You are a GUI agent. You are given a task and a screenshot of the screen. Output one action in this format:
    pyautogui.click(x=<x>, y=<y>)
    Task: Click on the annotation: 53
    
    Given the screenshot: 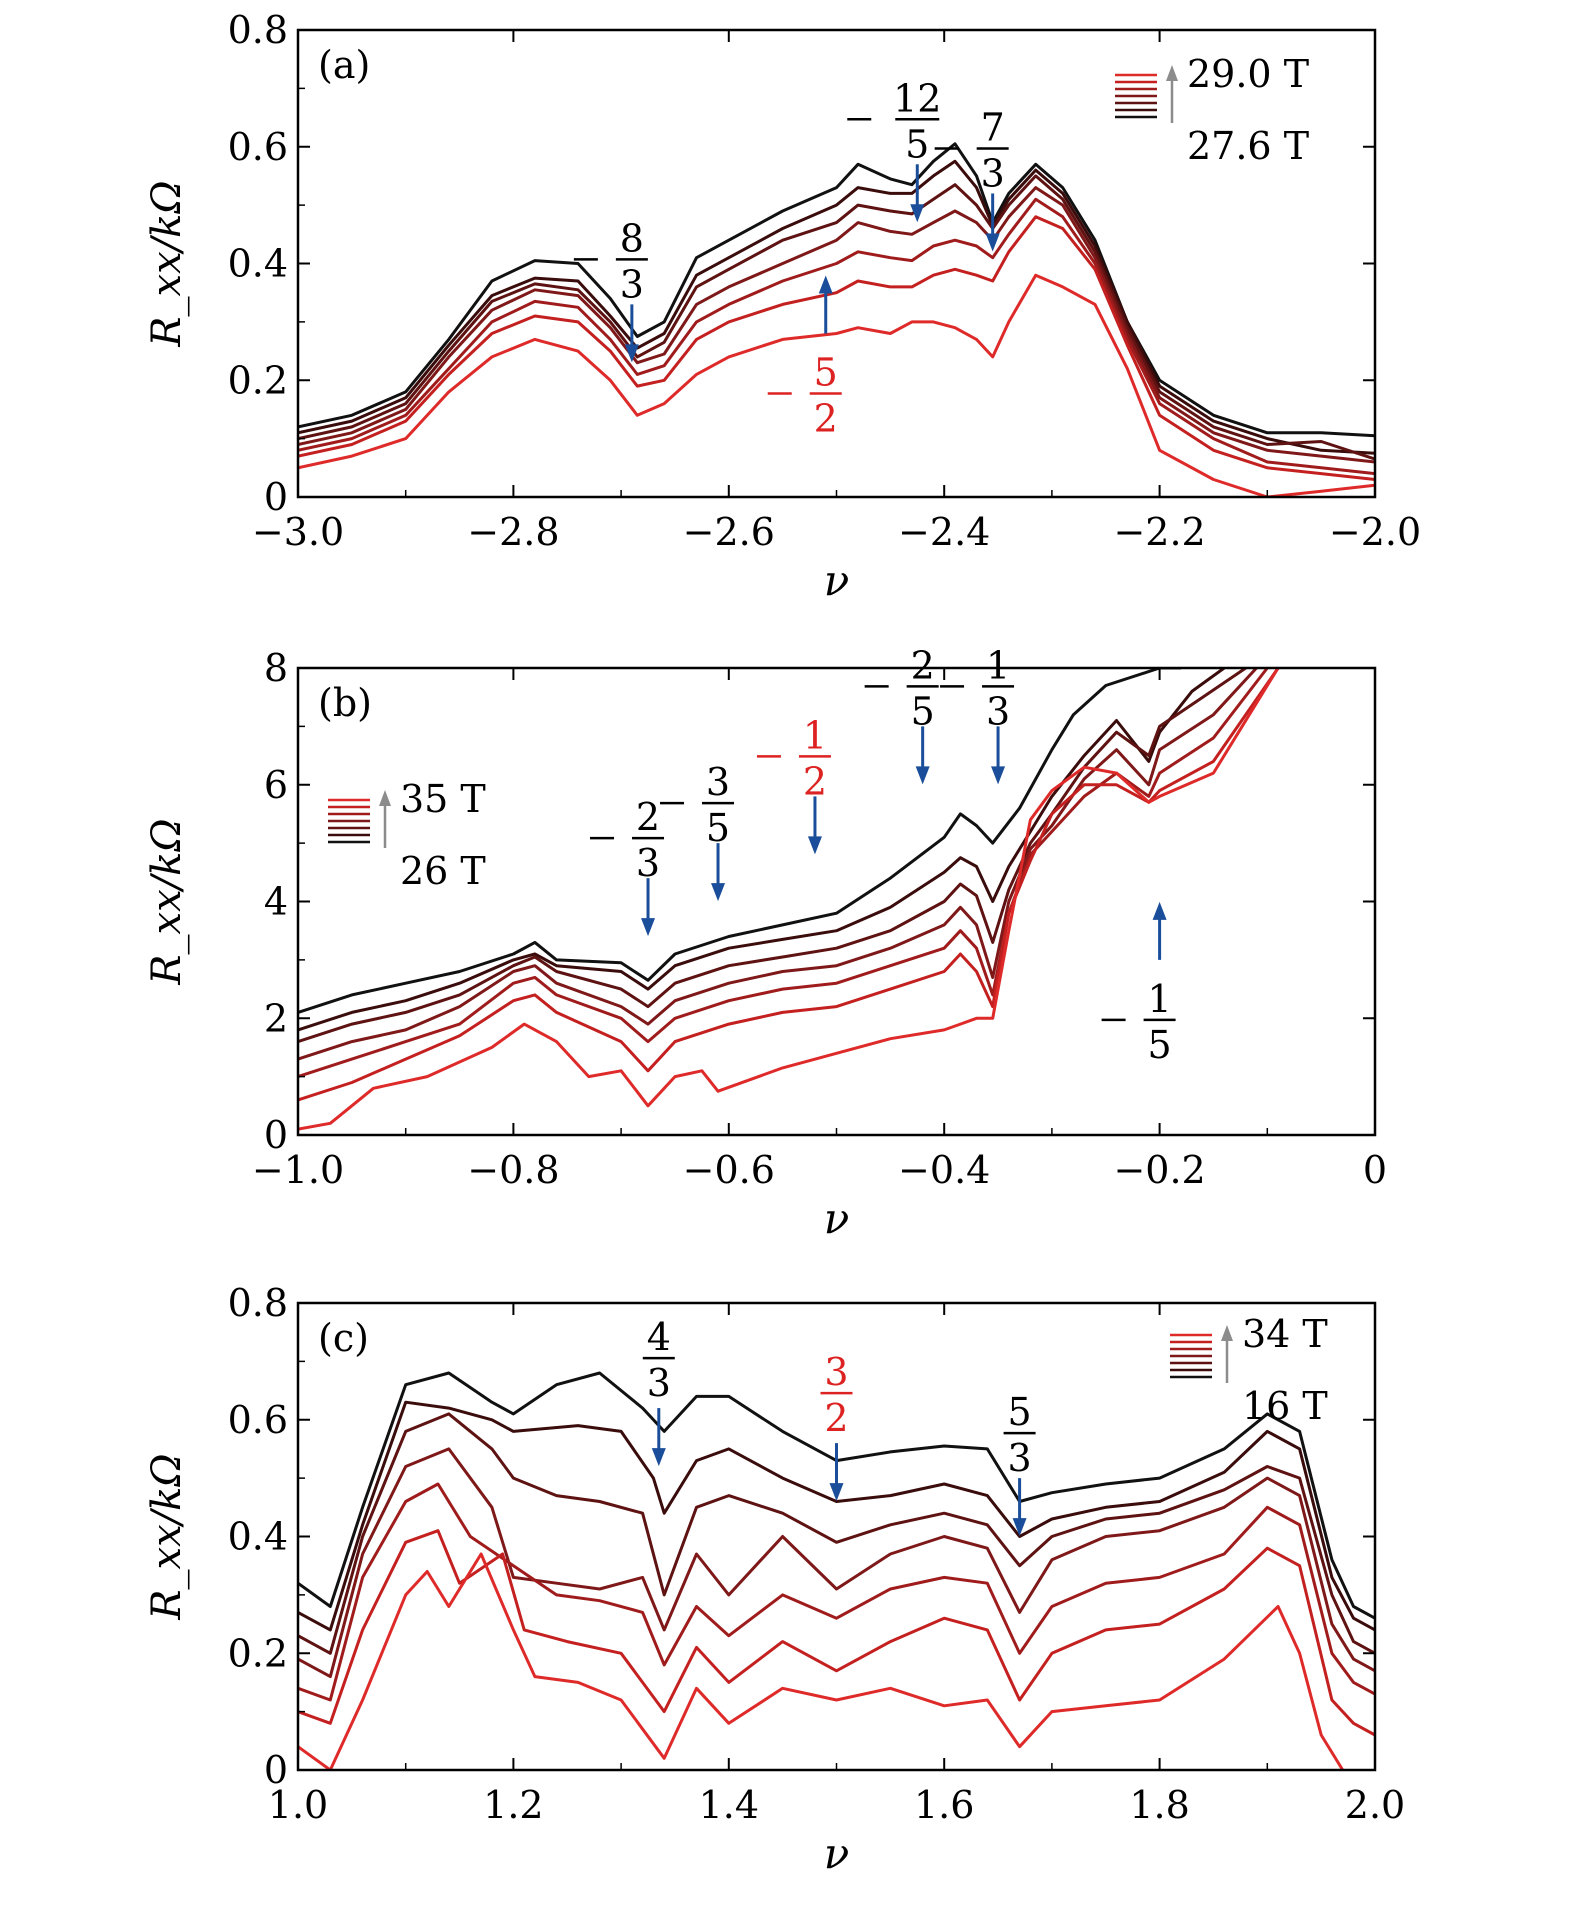 What is the action you would take?
    pyautogui.click(x=1019, y=1463)
    